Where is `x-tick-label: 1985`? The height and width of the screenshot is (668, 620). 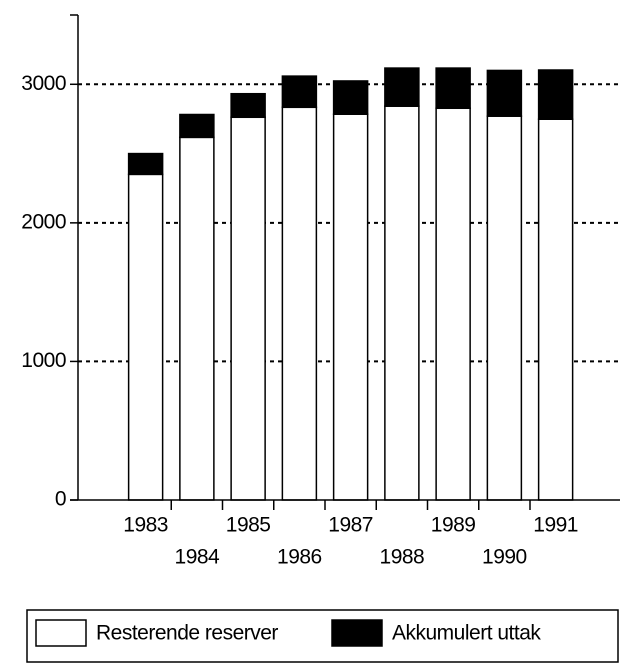
x-tick-label: 1985 is located at coordinates (248, 525).